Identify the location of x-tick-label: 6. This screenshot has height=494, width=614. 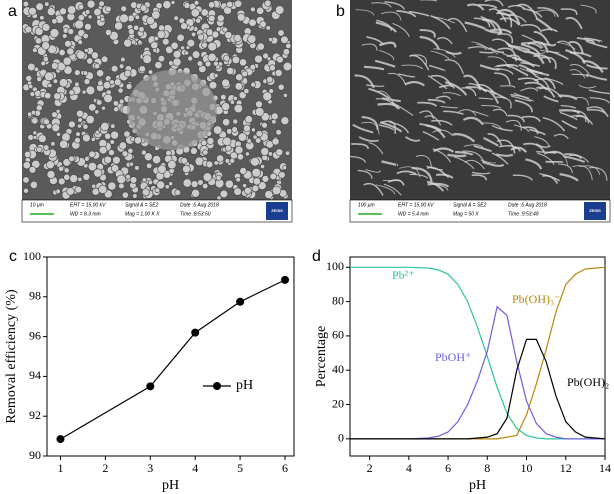
(285, 468).